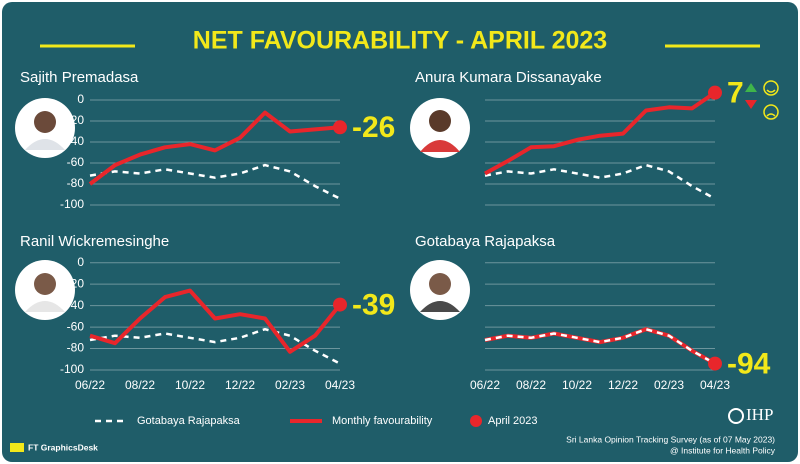 This screenshot has width=800, height=464. I want to click on desk-badge, so click(17, 447).